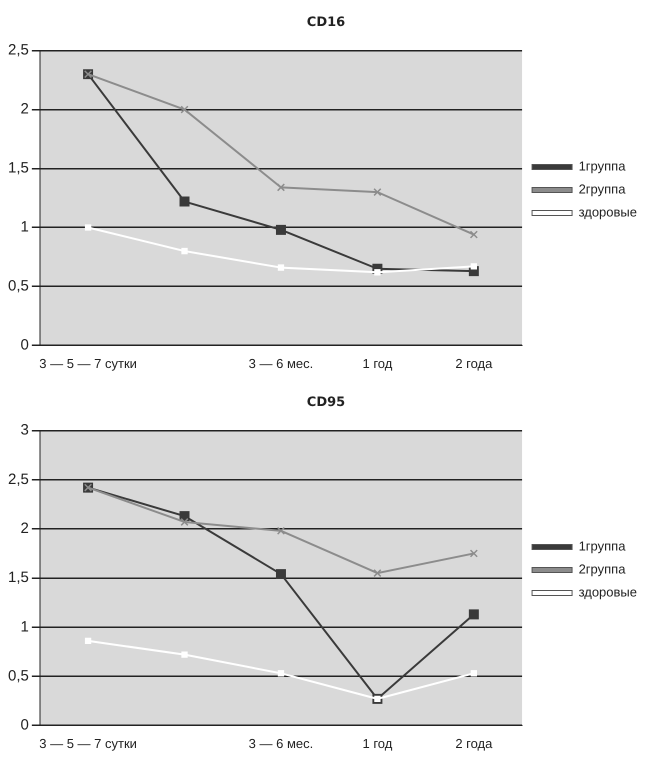  Describe the element at coordinates (326, 22) in the screenshot. I see `chart-title: CD16` at that location.